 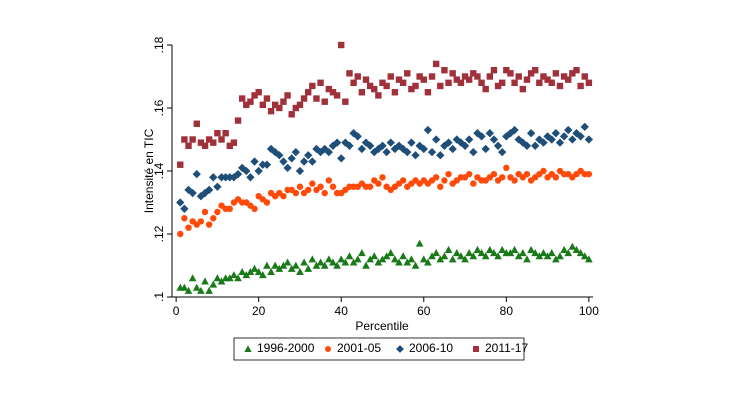 What do you see at coordinates (176, 311) in the screenshot?
I see `x-tick-label: 0` at bounding box center [176, 311].